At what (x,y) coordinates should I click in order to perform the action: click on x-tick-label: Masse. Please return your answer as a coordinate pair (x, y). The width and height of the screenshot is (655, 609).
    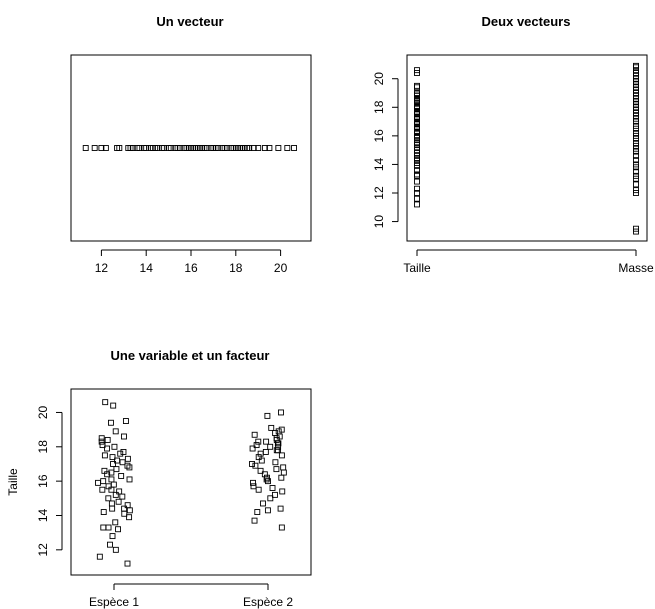
    Looking at the image, I should click on (636, 268).